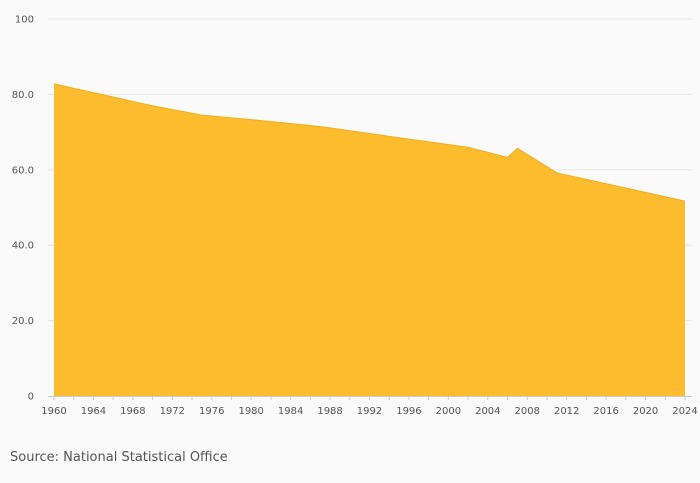 The image size is (700, 483). What do you see at coordinates (23, 209) in the screenshot?
I see `y-axis: 0 20.0 40.0 60.0 80.0 100` at bounding box center [23, 209].